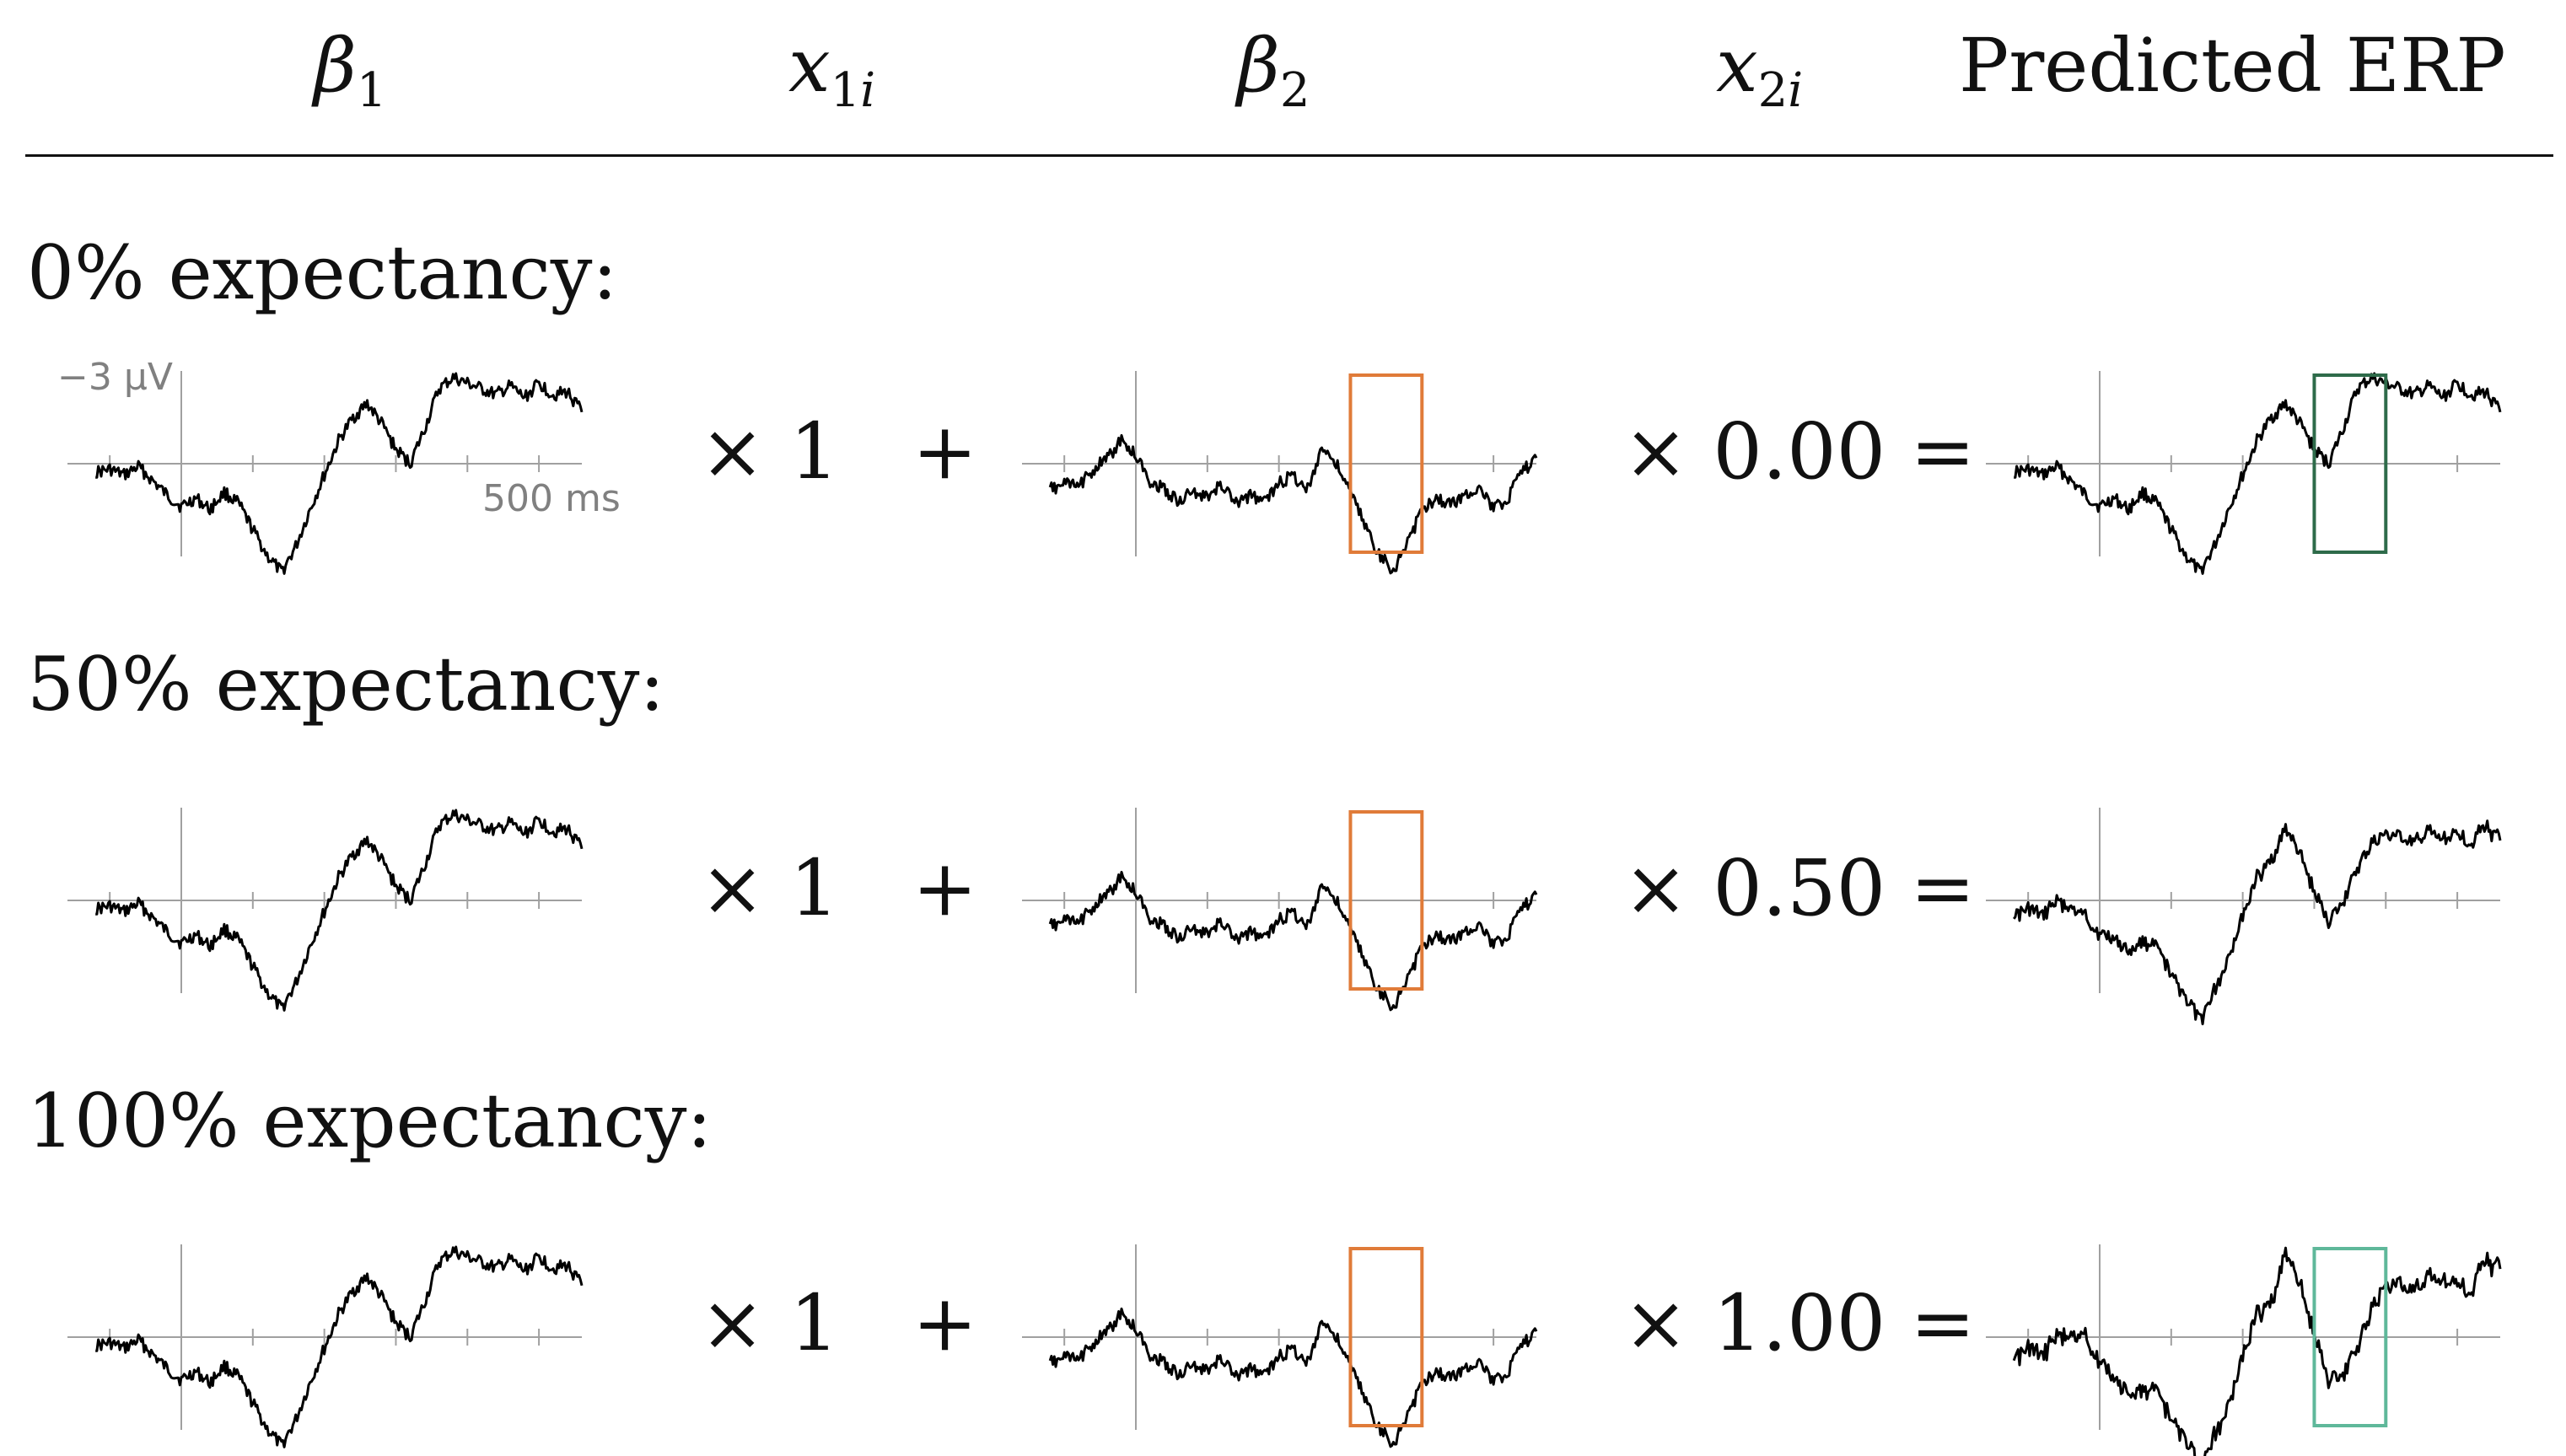 This screenshot has height=1456, width=2566. What do you see at coordinates (115, 377) in the screenshot?
I see `amplitude-scale-label: −3 µV` at bounding box center [115, 377].